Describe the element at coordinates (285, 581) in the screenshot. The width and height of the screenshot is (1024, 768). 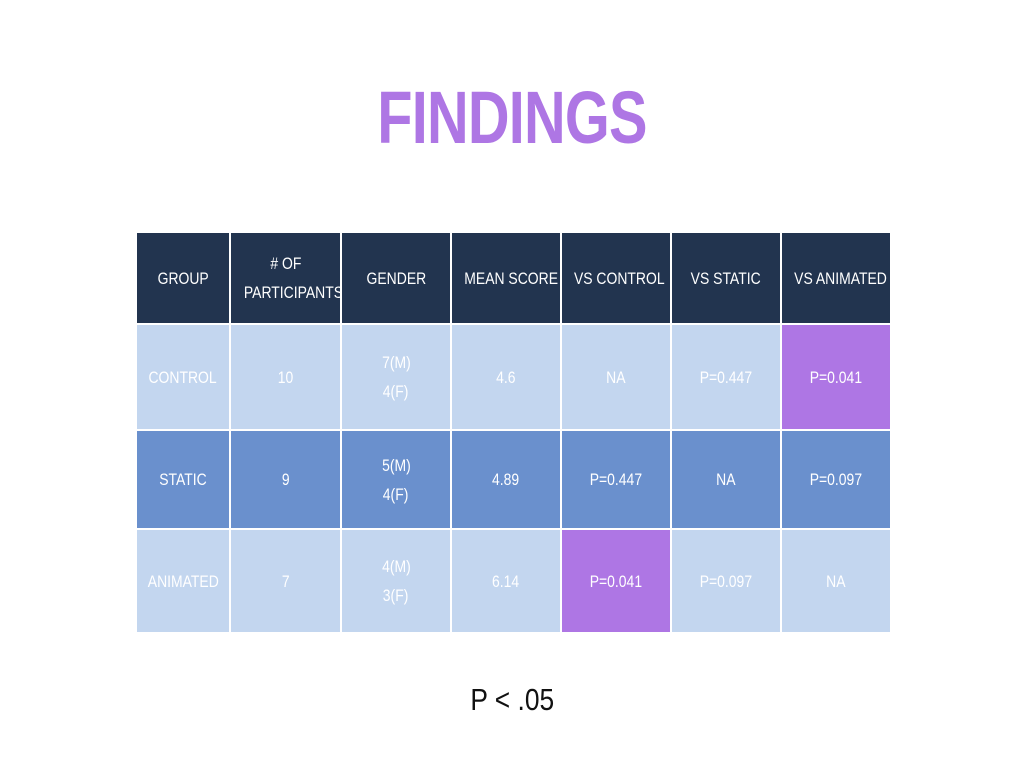
I see `cell-participants: 7` at that location.